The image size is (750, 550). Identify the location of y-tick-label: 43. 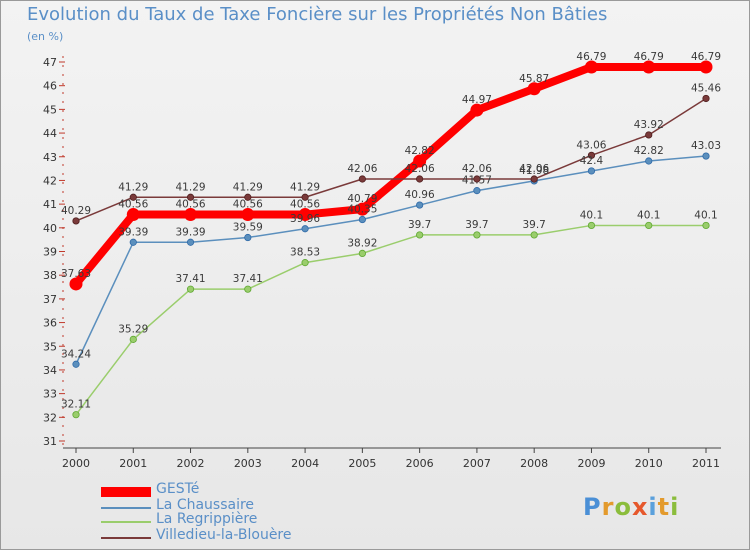
(50, 157).